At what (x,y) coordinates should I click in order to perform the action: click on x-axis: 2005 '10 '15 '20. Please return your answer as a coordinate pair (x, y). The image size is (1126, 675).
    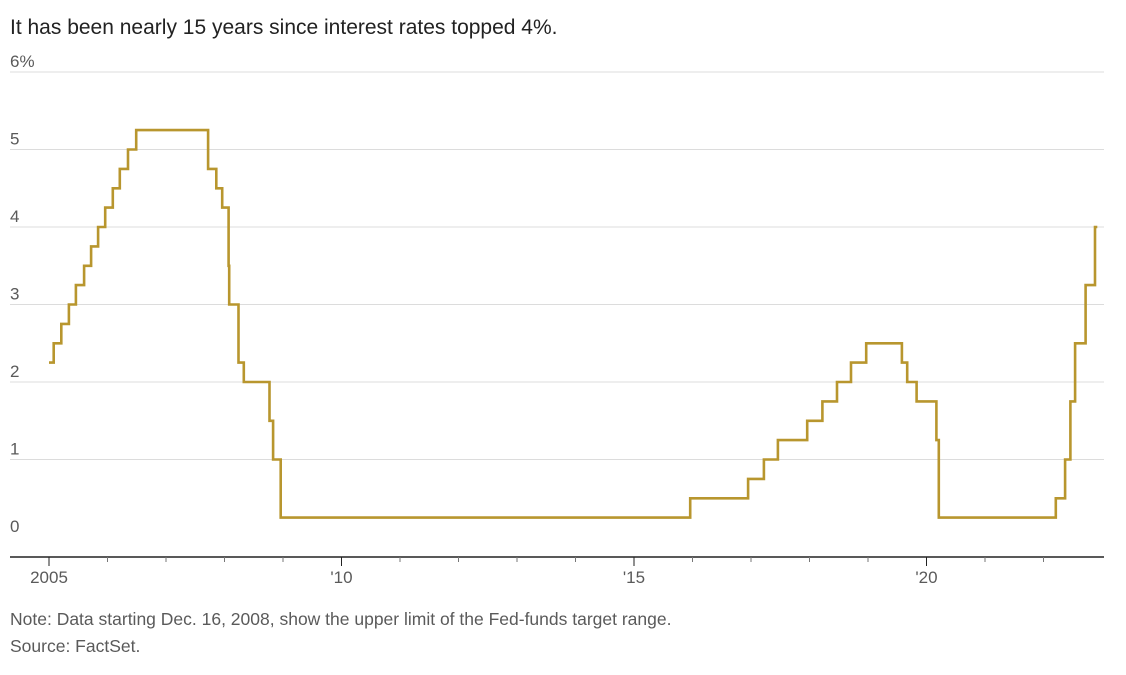
    Looking at the image, I should click on (557, 571).